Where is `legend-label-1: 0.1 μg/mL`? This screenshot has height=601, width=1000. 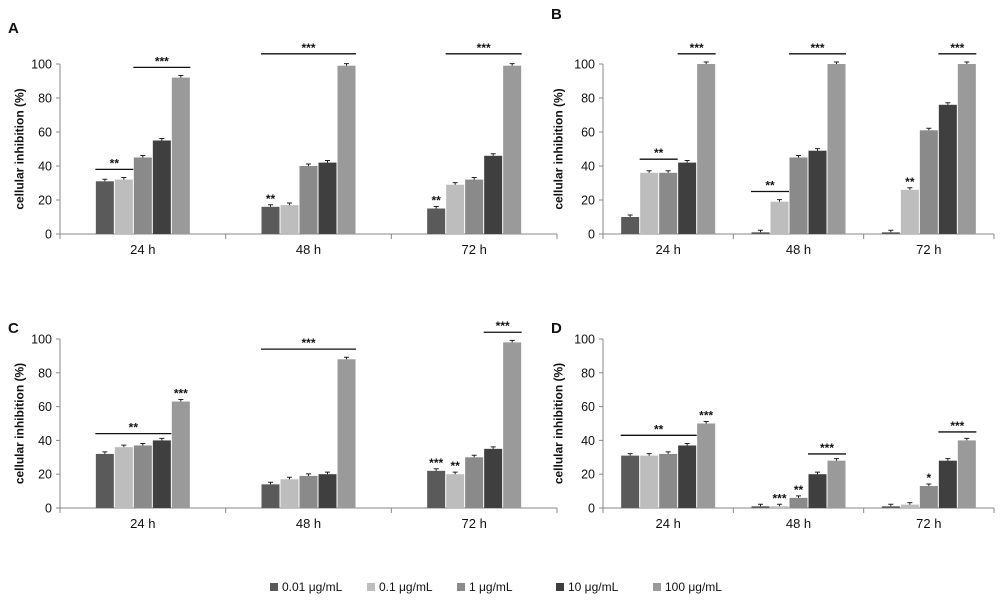
legend-label-1: 0.1 μg/mL is located at coordinates (406, 587).